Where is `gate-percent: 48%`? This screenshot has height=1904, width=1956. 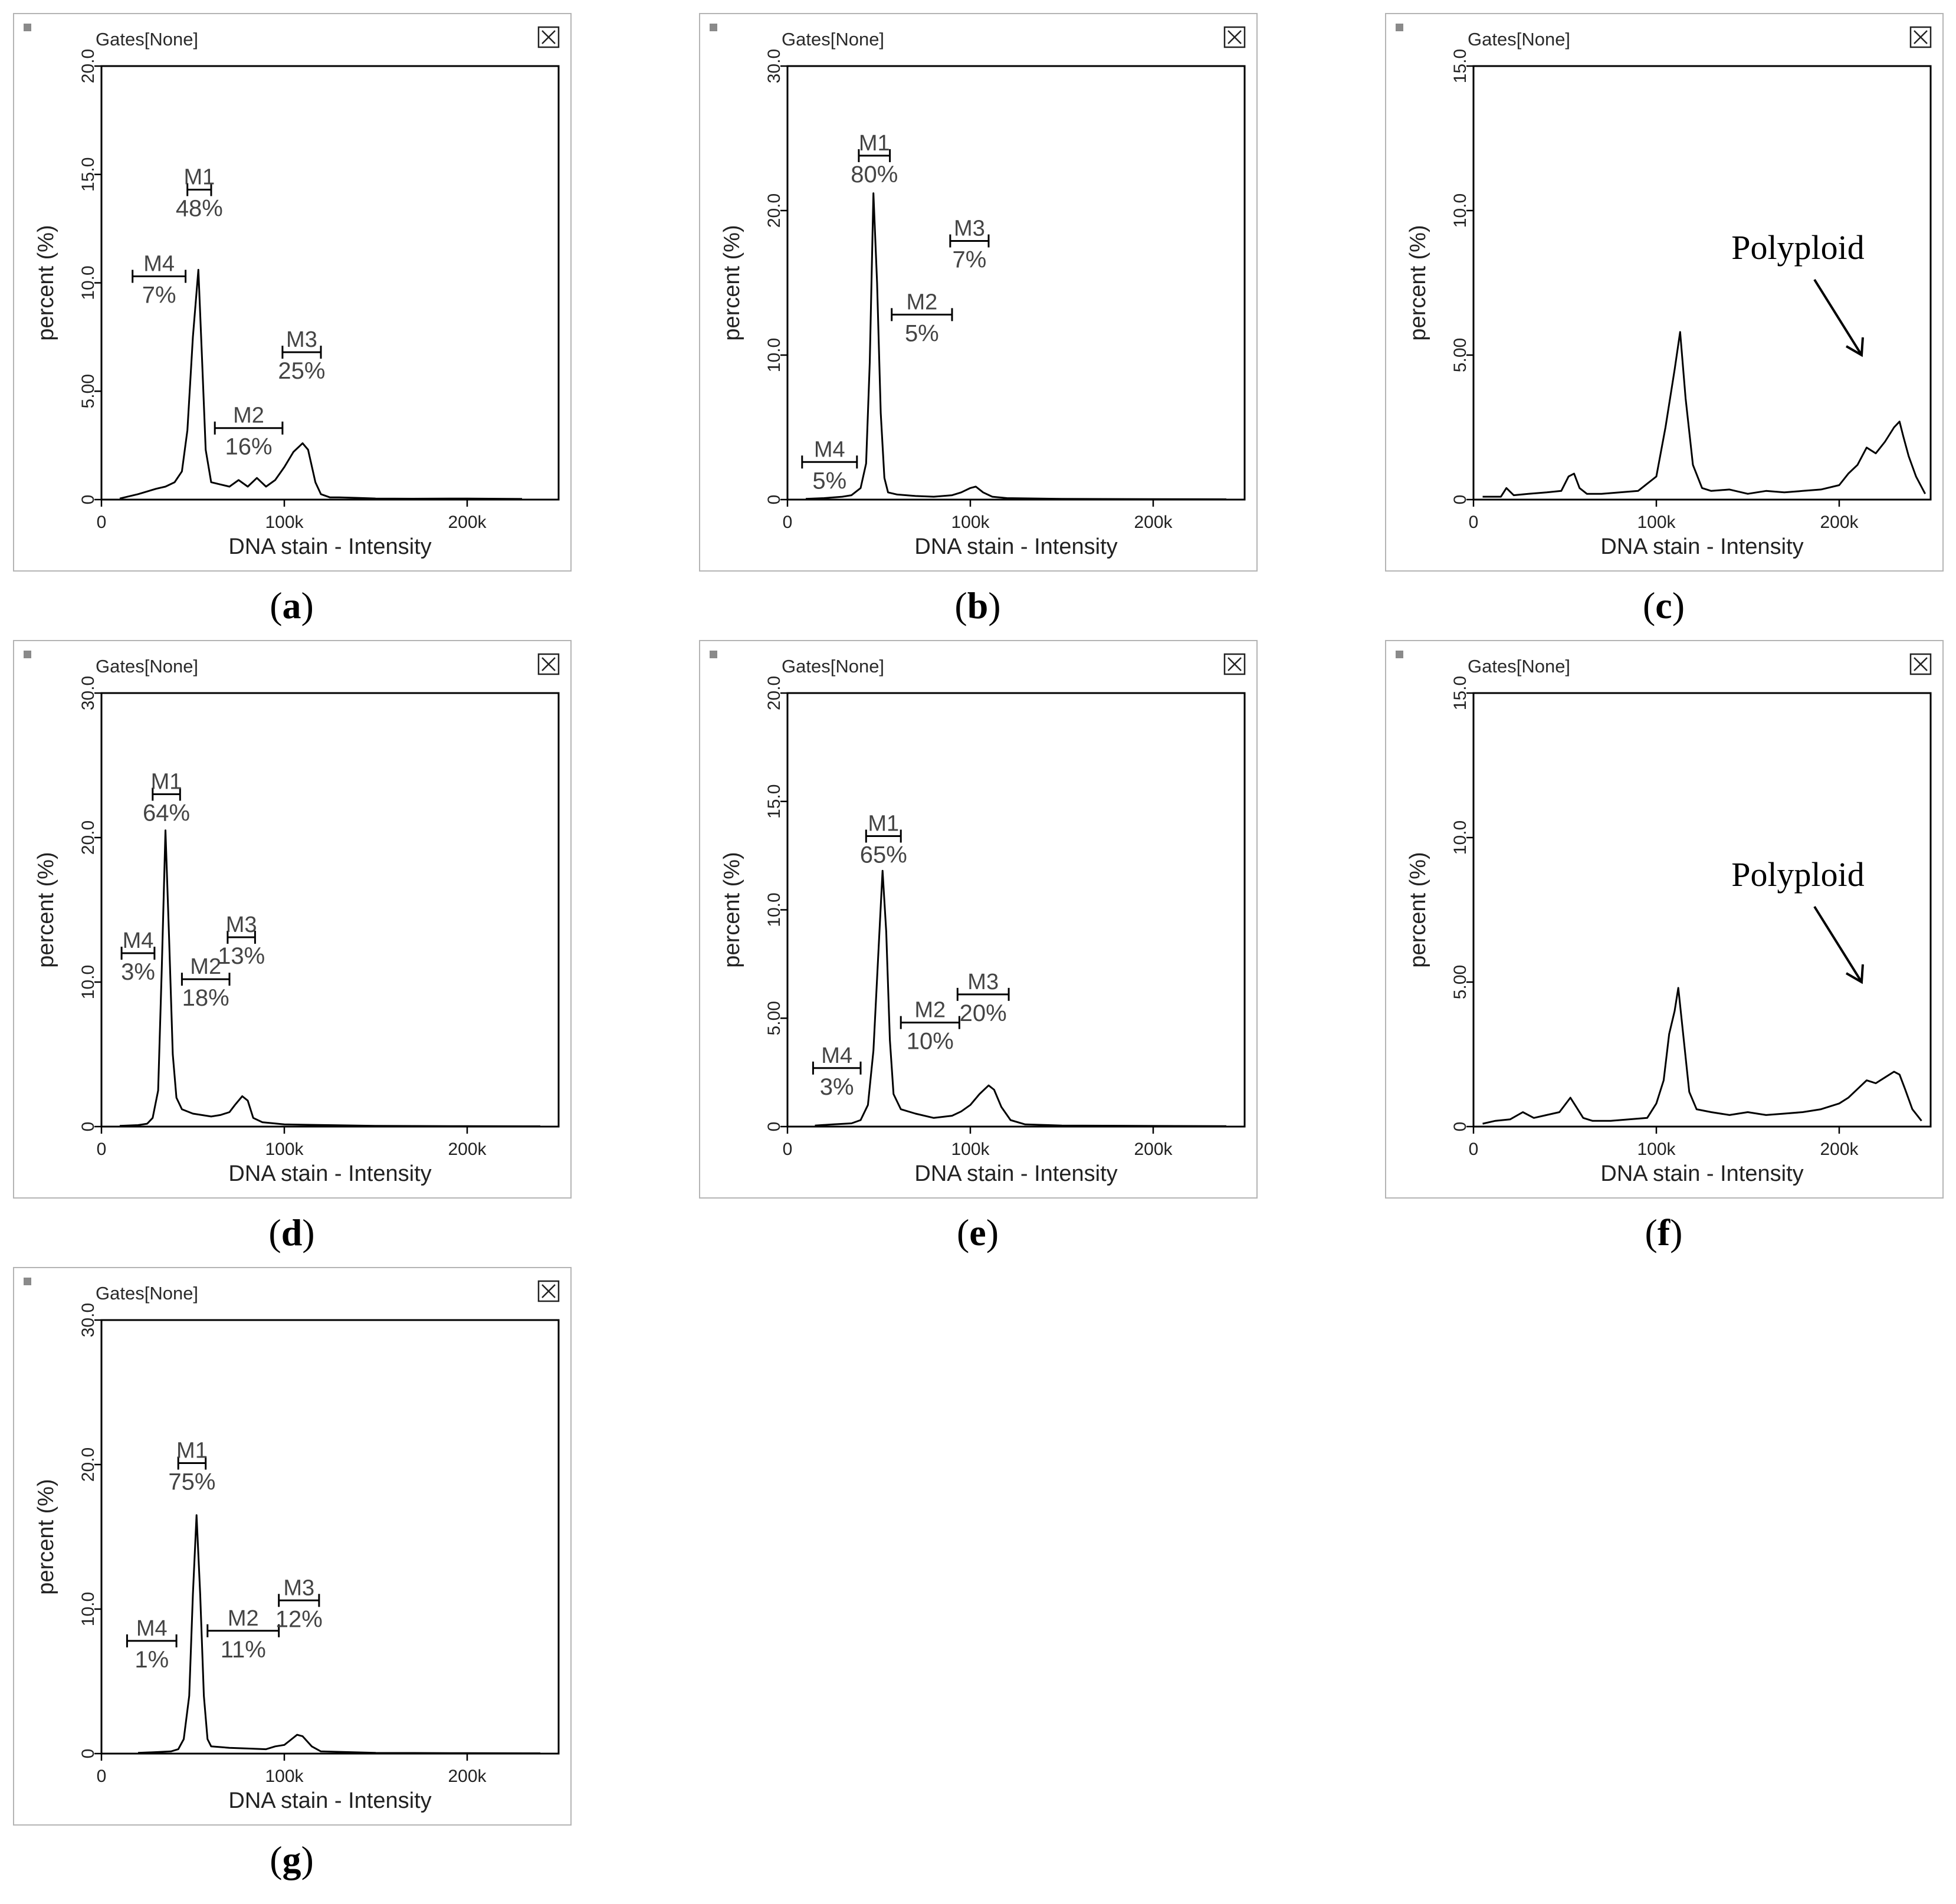
gate-percent: 48% is located at coordinates (200, 208).